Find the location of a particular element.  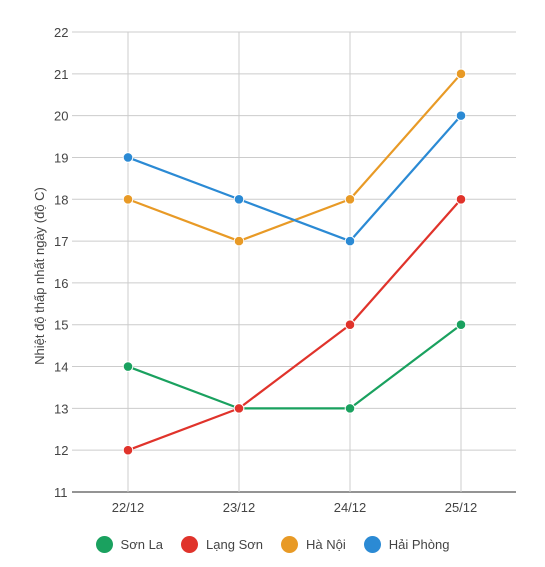

legend-item: Lạng Sơn is located at coordinates (222, 544).